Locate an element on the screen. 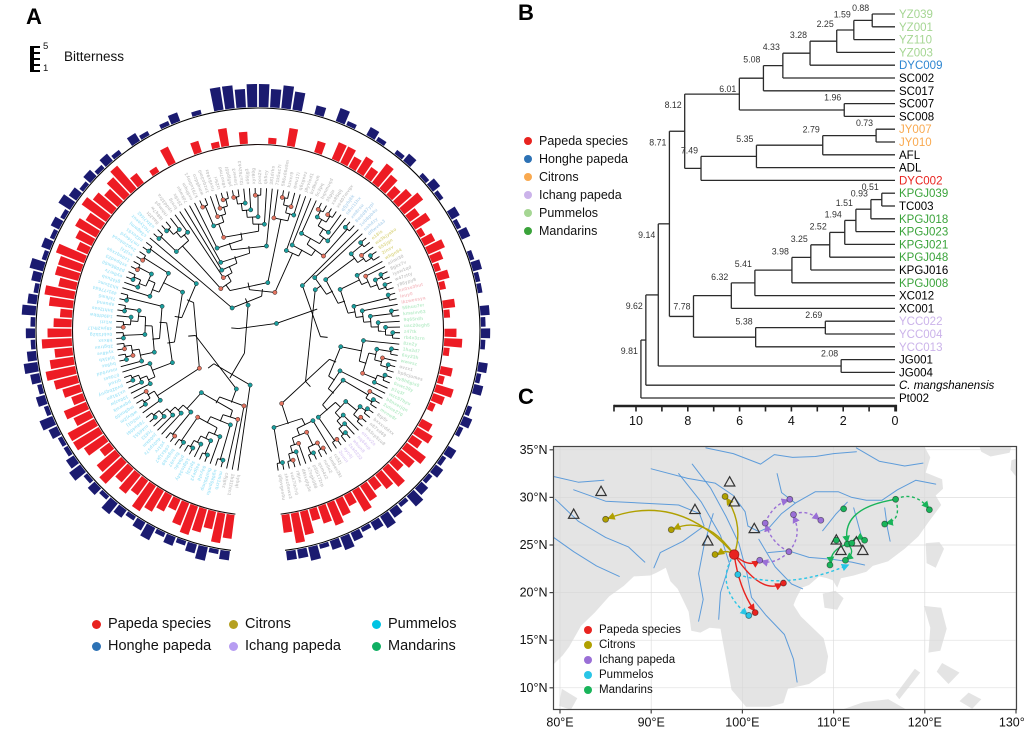 The image size is (1024, 742). land-polygon is located at coordinates (970, 700).